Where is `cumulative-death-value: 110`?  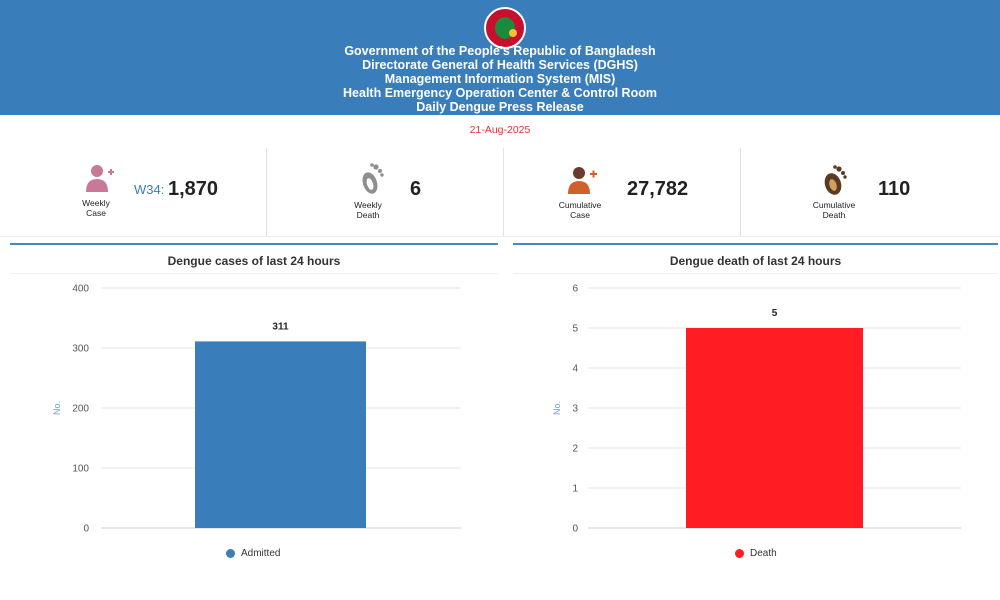 cumulative-death-value: 110 is located at coordinates (894, 189).